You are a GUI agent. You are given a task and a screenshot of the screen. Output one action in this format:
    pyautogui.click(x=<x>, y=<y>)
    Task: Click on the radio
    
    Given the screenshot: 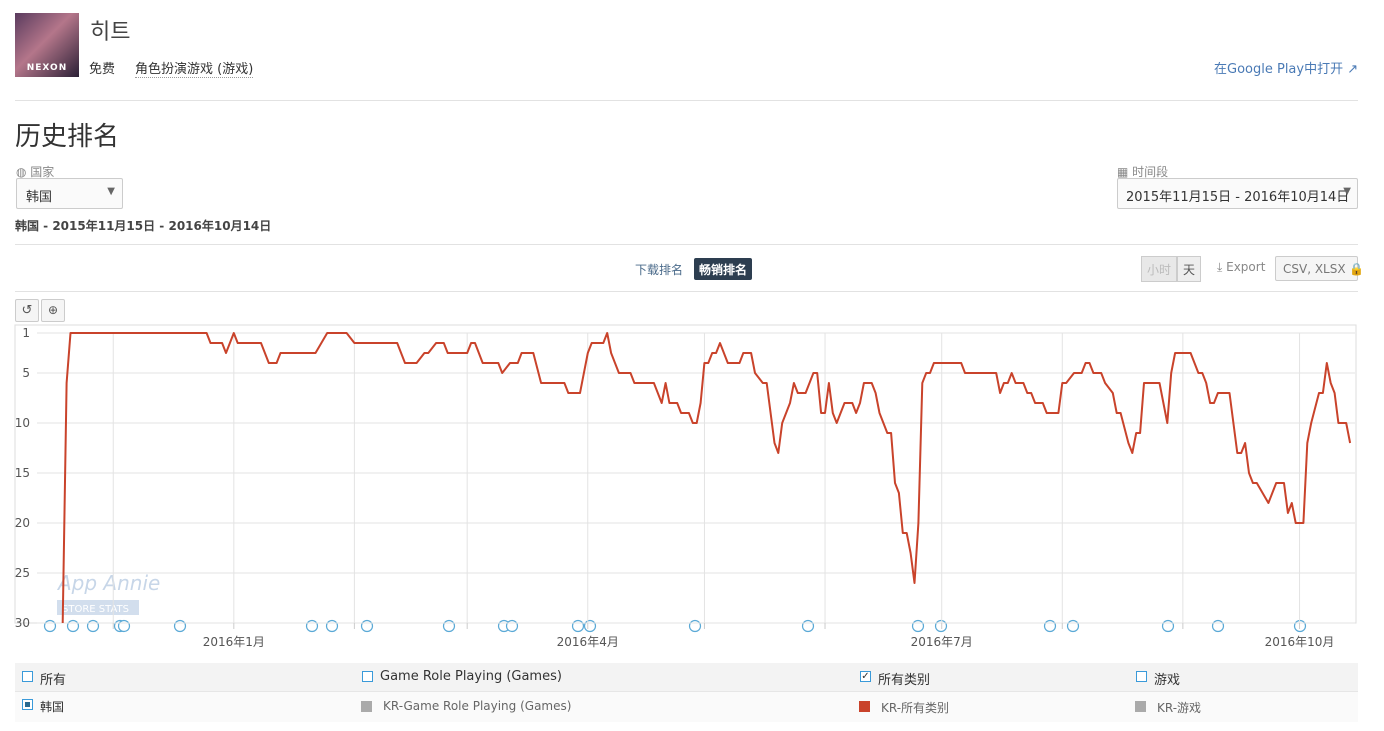 What is the action you would take?
    pyautogui.click(x=27, y=704)
    